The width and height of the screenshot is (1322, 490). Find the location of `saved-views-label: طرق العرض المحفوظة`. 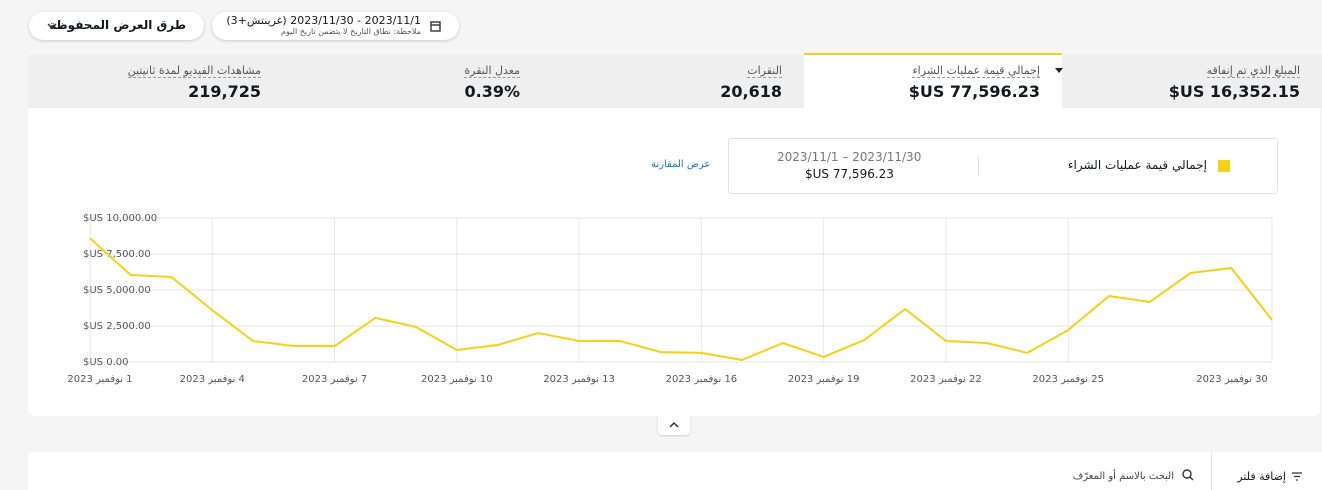

saved-views-label: طرق العرض المحفوظة is located at coordinates (117, 25).